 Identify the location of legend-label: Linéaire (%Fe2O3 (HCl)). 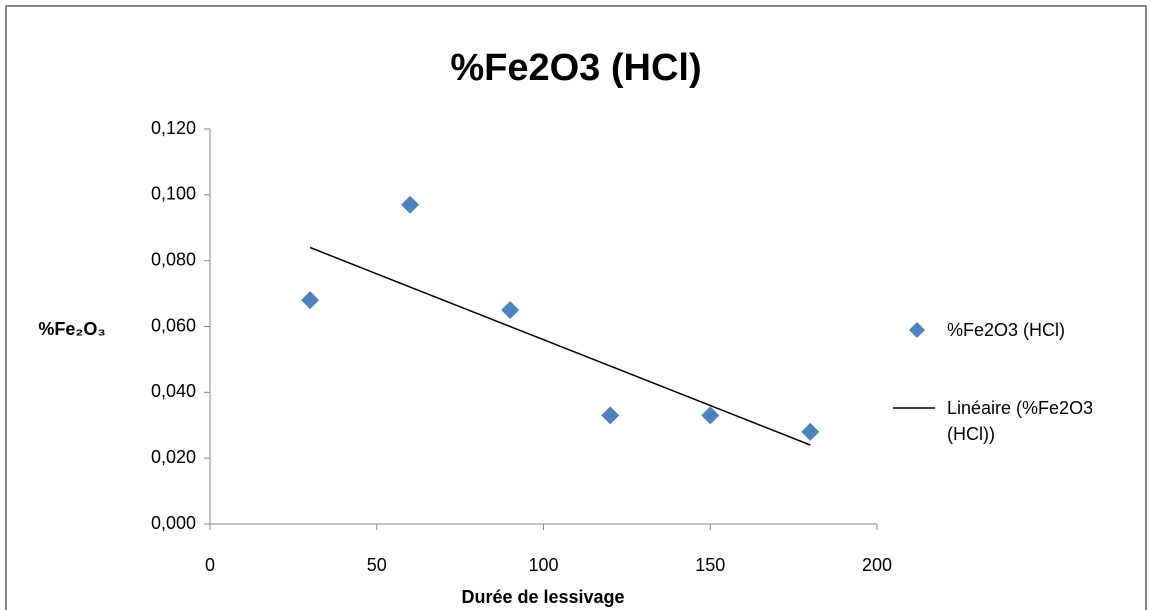
(1020, 421).